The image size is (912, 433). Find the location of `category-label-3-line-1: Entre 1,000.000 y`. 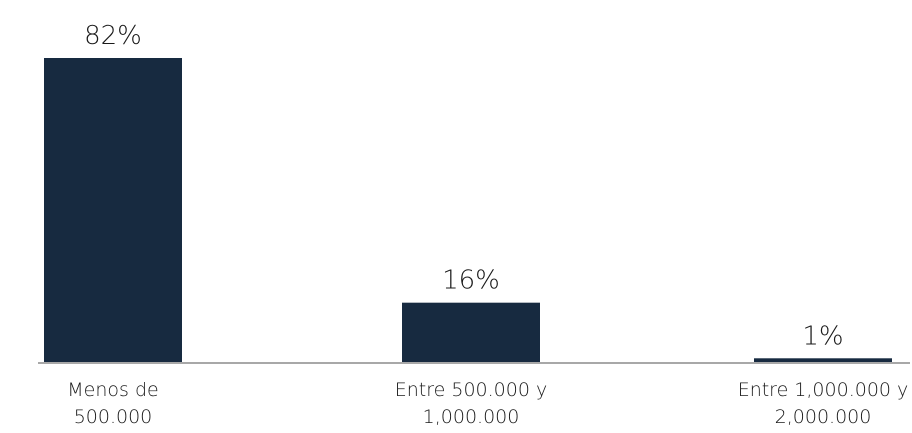

category-label-3-line-1: Entre 1,000.000 y is located at coordinates (823, 390).